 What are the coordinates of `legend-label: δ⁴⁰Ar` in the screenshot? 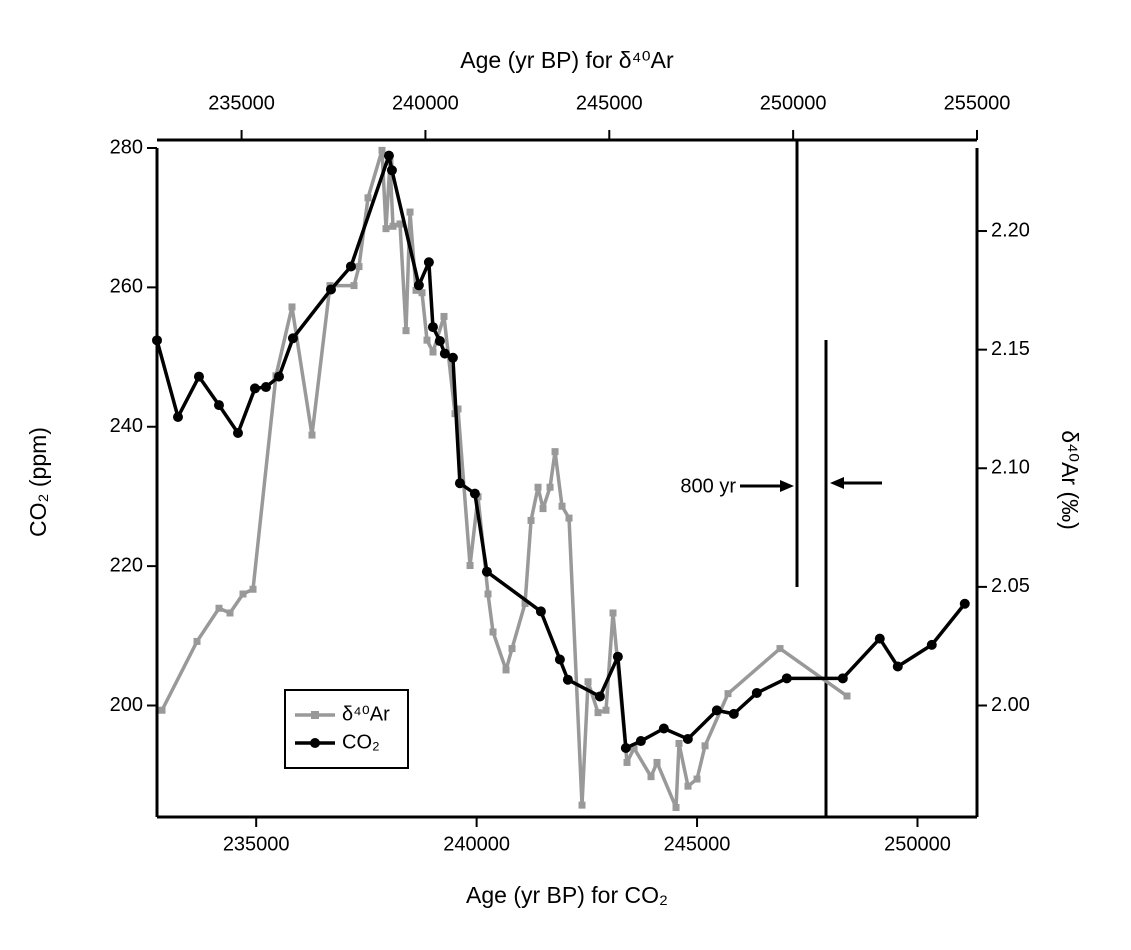 It's located at (366, 714).